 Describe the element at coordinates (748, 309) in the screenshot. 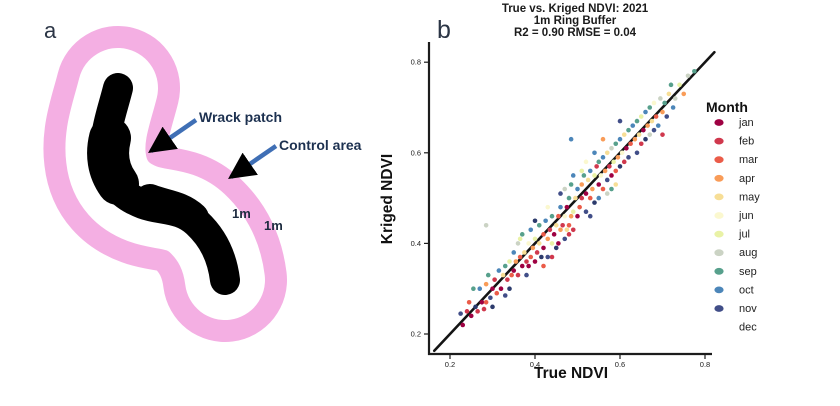

I see `legend-label-nov: nov` at that location.